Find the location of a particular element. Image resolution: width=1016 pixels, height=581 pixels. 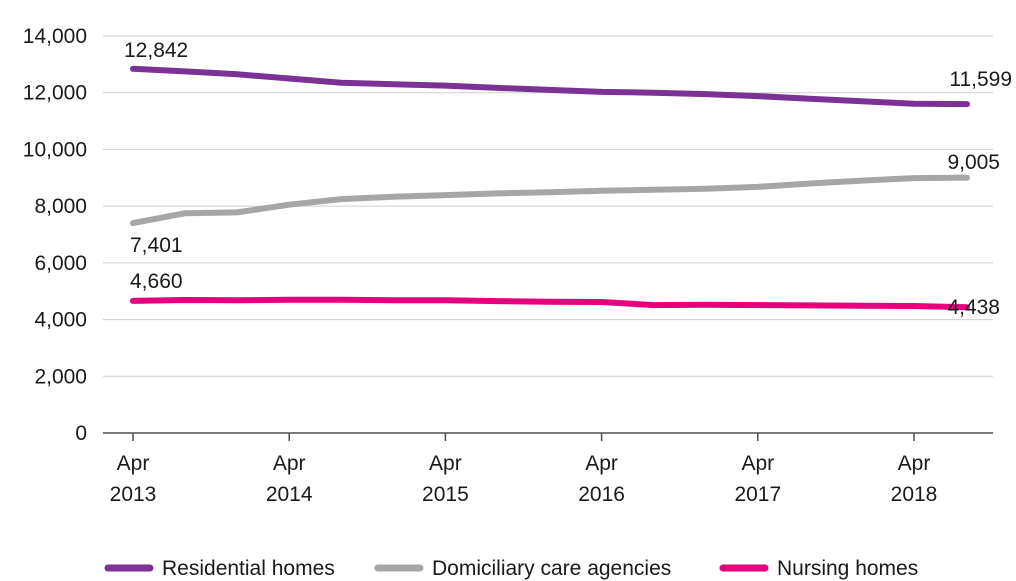

series-line-residential-homes is located at coordinates (550, 86).